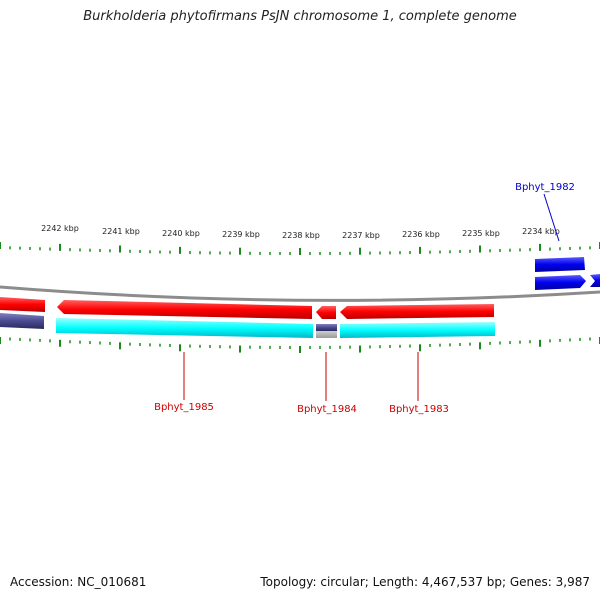 This screenshot has width=600, height=600. I want to click on gene-arrow-bphyt-1985-main, so click(184, 309).